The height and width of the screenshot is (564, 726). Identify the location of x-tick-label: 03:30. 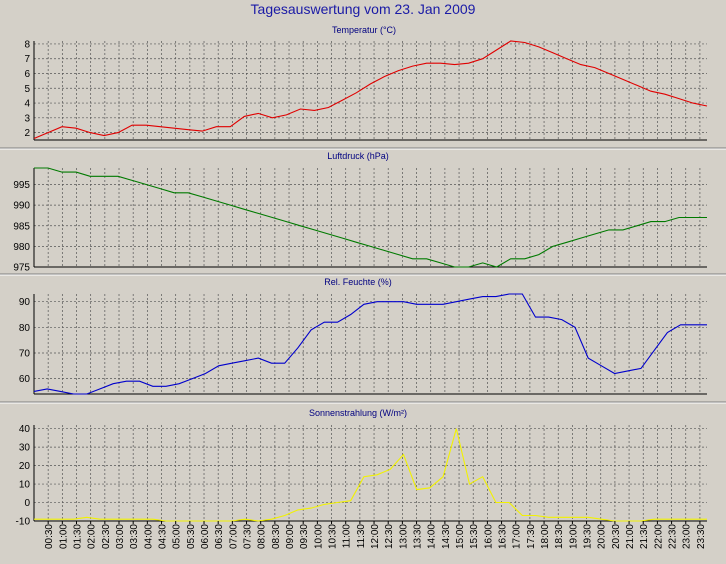
(134, 536).